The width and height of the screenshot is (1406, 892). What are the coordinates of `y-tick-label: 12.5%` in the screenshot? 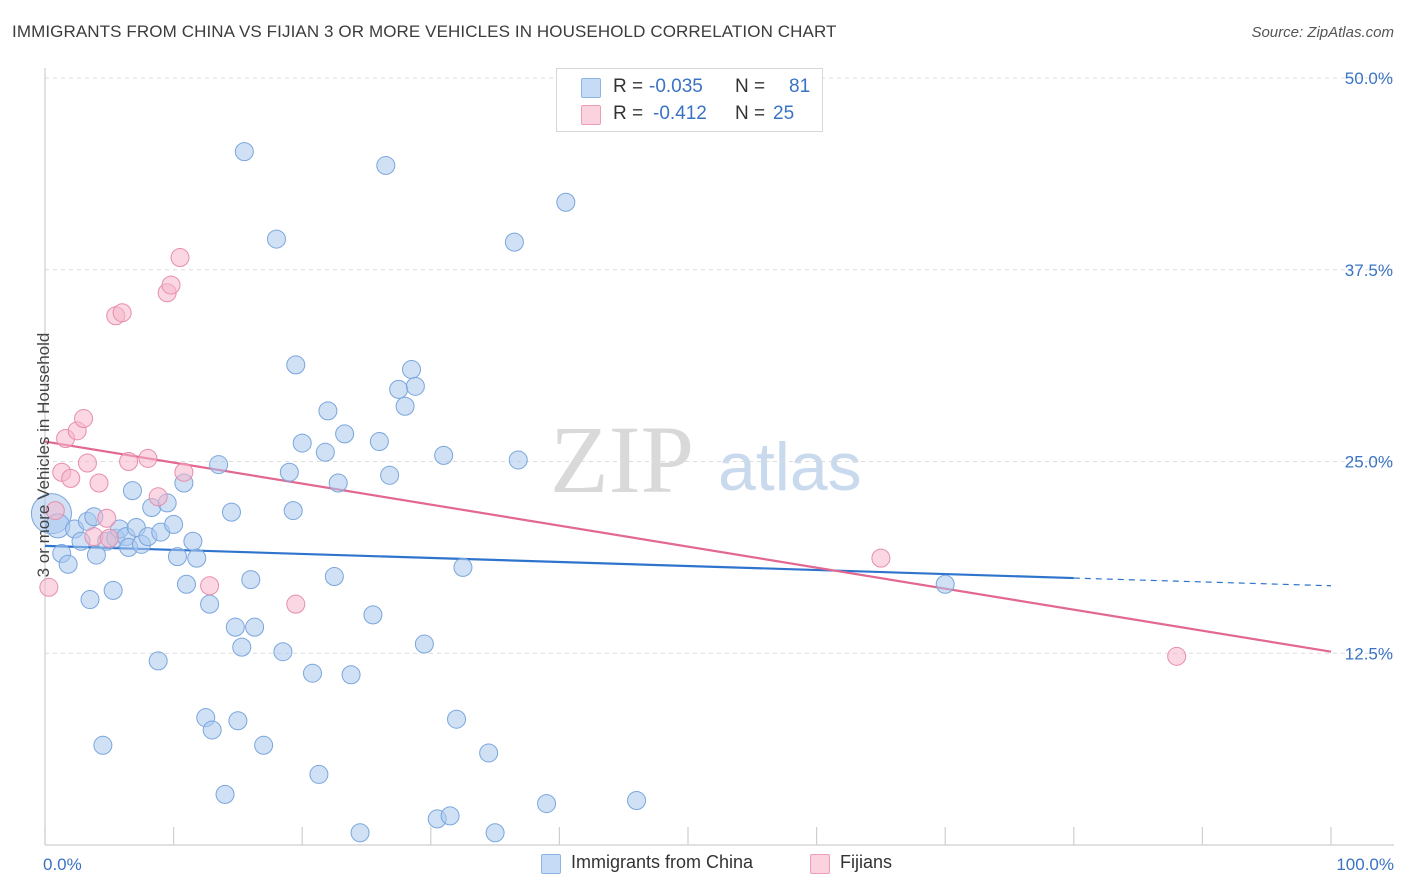 It's located at (1369, 653).